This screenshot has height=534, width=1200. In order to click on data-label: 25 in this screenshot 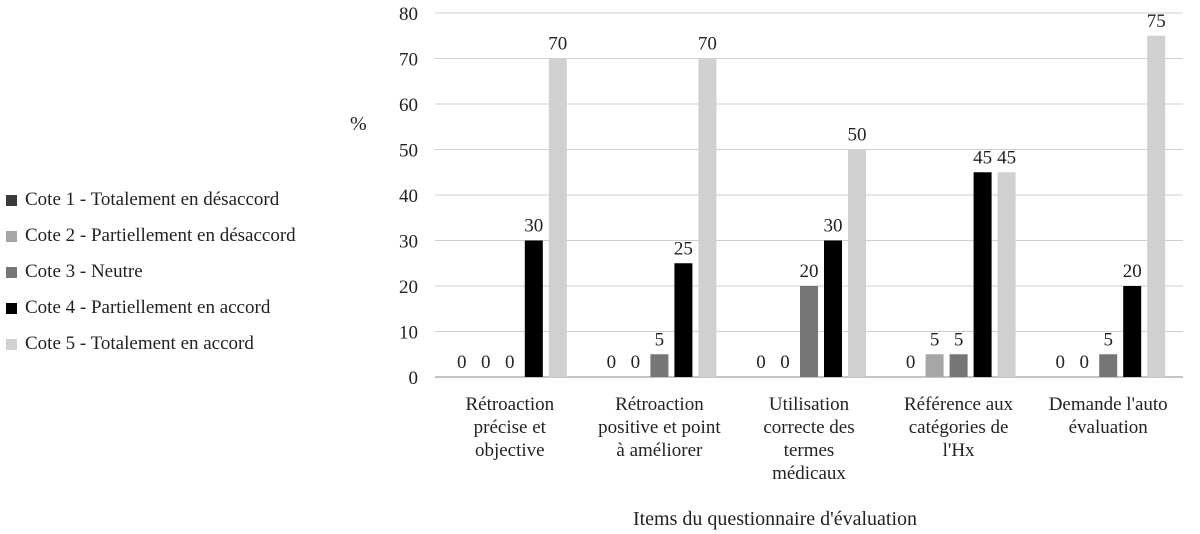, I will do `click(683, 248)`.